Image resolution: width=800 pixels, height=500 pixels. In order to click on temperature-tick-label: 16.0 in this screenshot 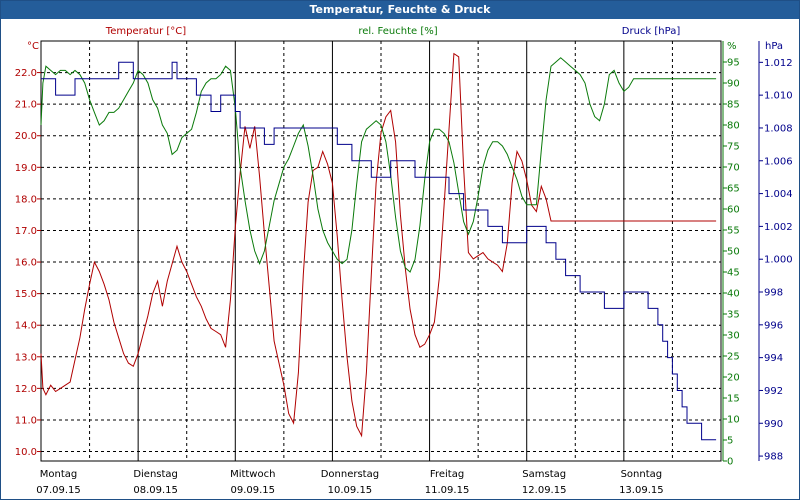, I will do `click(26, 263)`.